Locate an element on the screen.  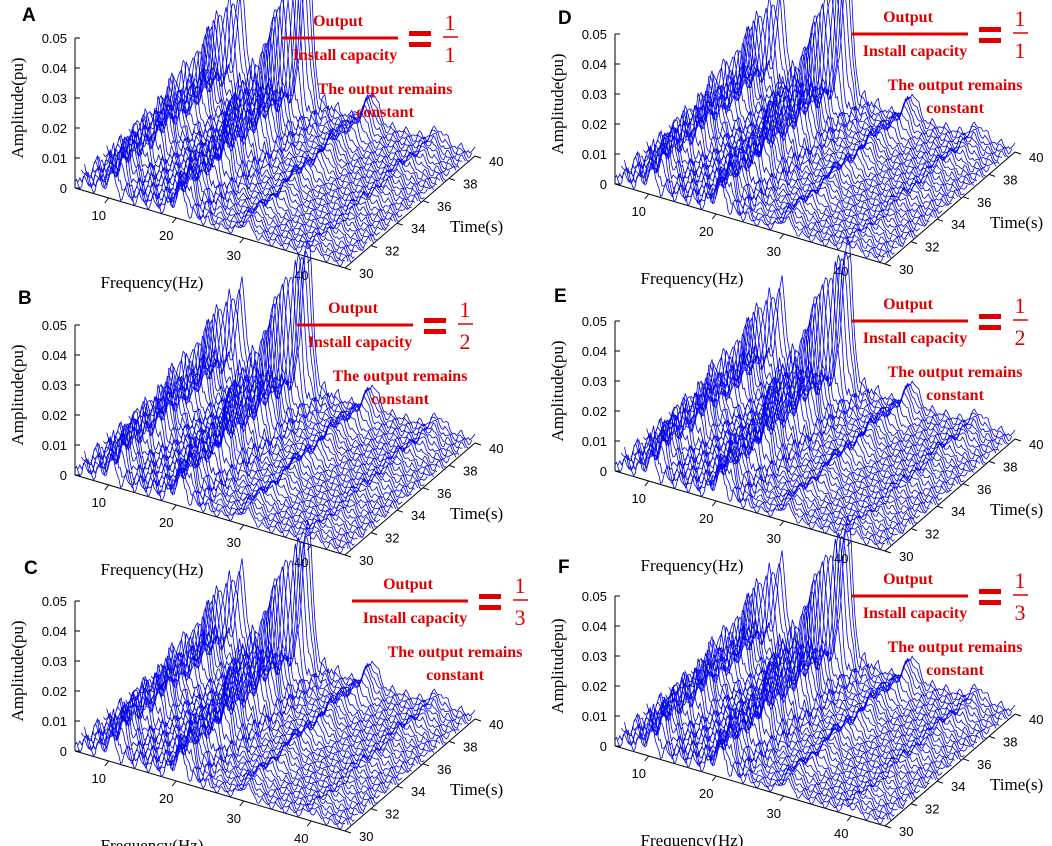
fraction-denominator: 1 is located at coordinates (1020, 50).